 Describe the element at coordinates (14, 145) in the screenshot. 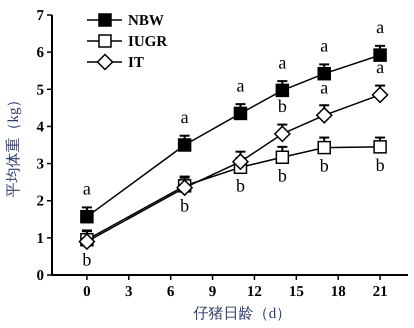

I see `ylabel: 平均体重（kg）` at that location.